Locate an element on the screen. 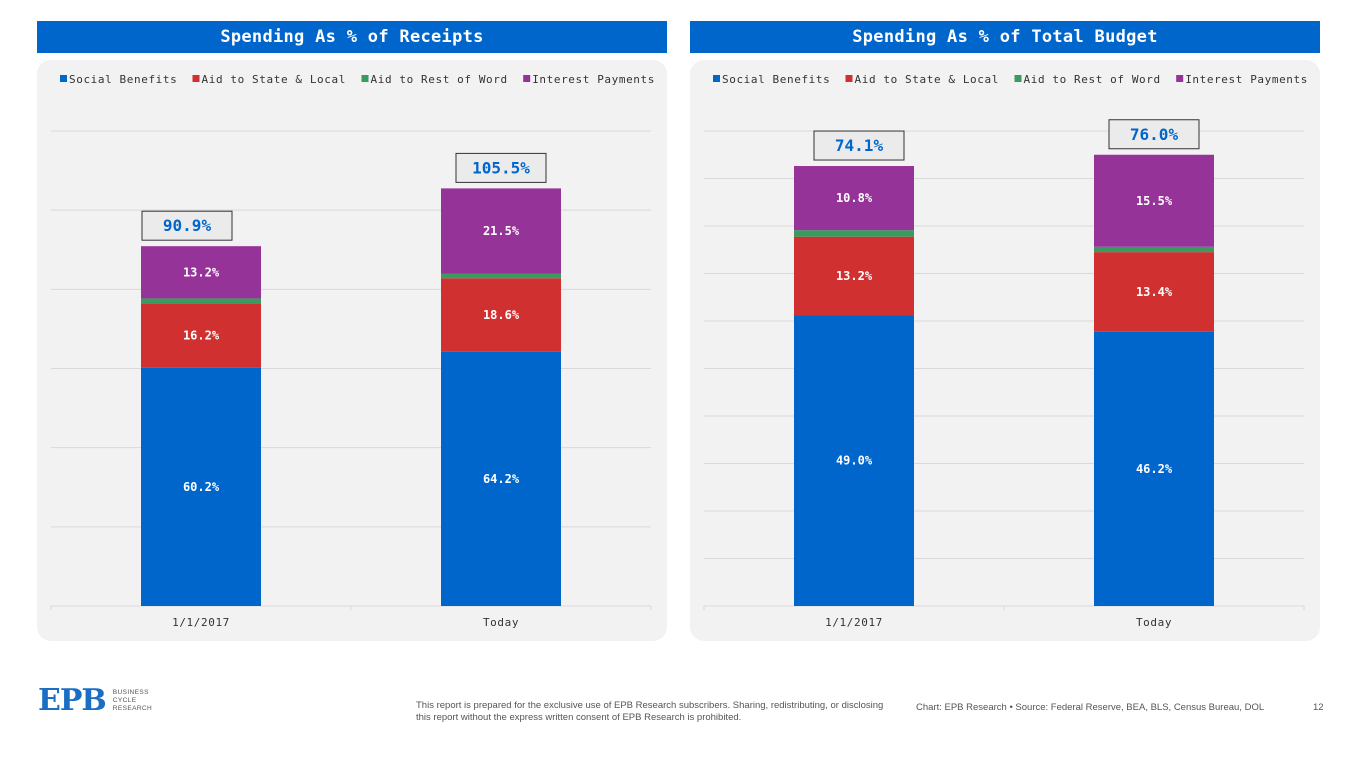 This screenshot has height=760, width=1359. chart-title-right: Spending As % of Total Budget is located at coordinates (1005, 37).